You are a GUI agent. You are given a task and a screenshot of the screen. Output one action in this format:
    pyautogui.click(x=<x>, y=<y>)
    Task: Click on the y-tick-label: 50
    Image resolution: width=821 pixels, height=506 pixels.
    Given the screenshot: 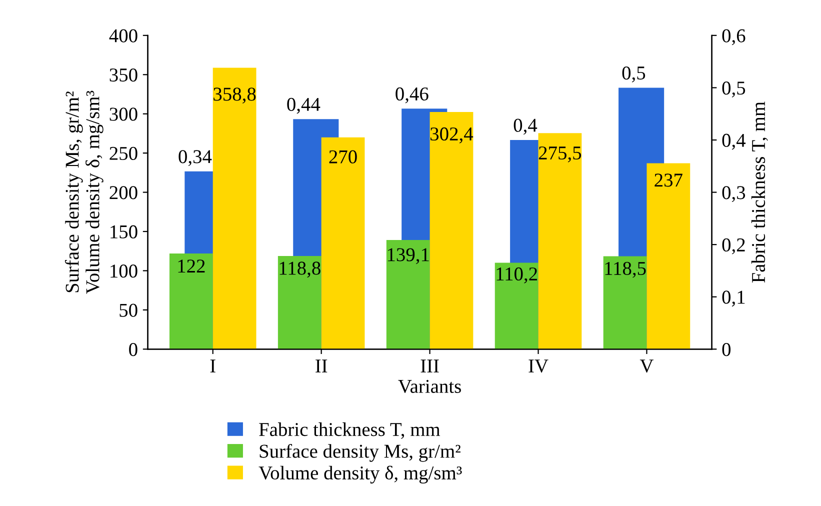 What is the action you would take?
    pyautogui.click(x=129, y=310)
    